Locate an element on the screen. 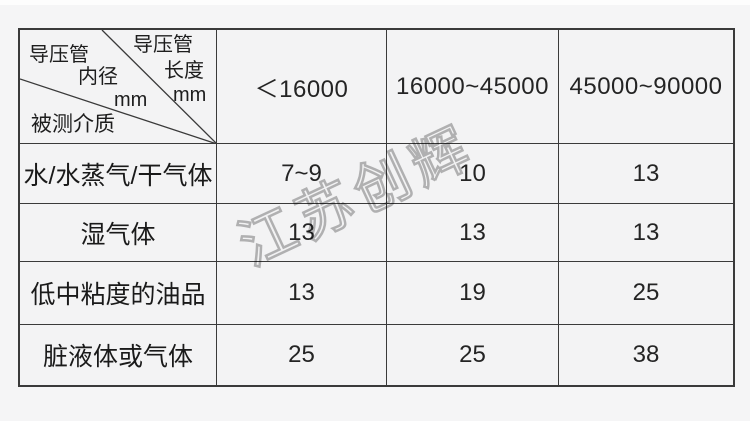 Image resolution: width=750 pixels, height=421 pixels. pipe-diameter-label-line1: 导压管 is located at coordinates (59, 55).